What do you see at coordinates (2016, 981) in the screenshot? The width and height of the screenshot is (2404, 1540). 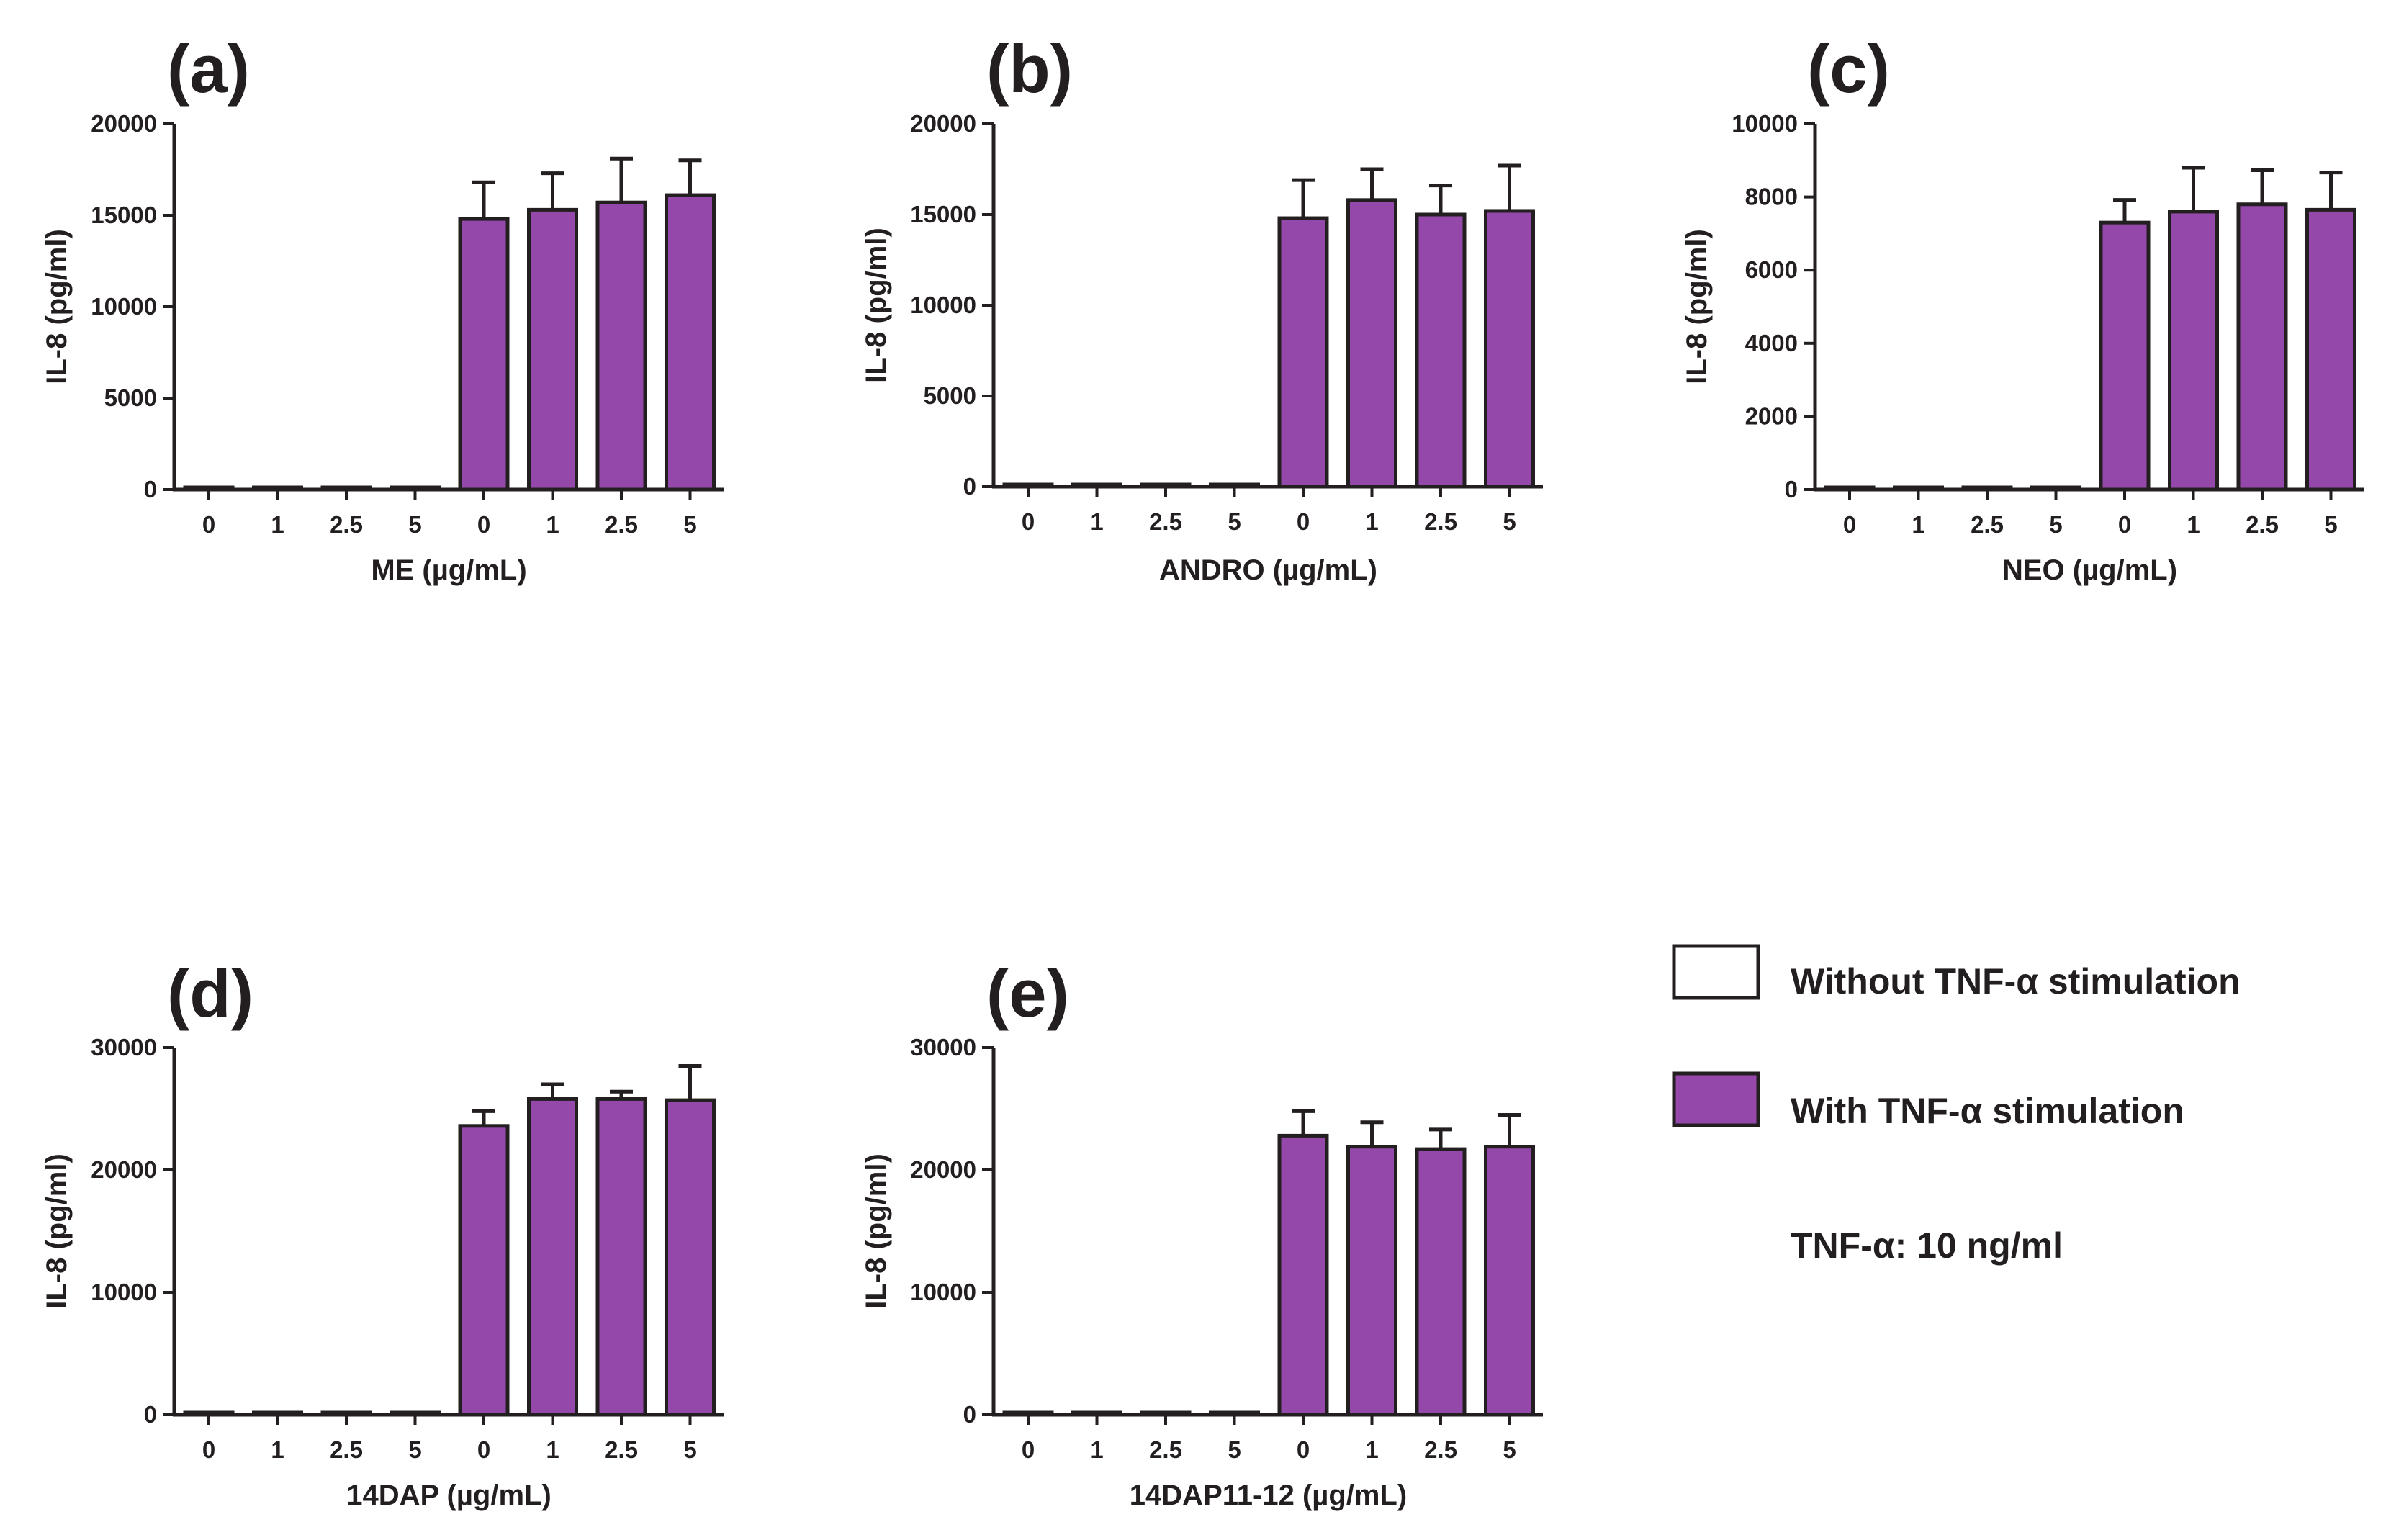 I see `legend-label-without: Without TNF-α stimulation` at bounding box center [2016, 981].